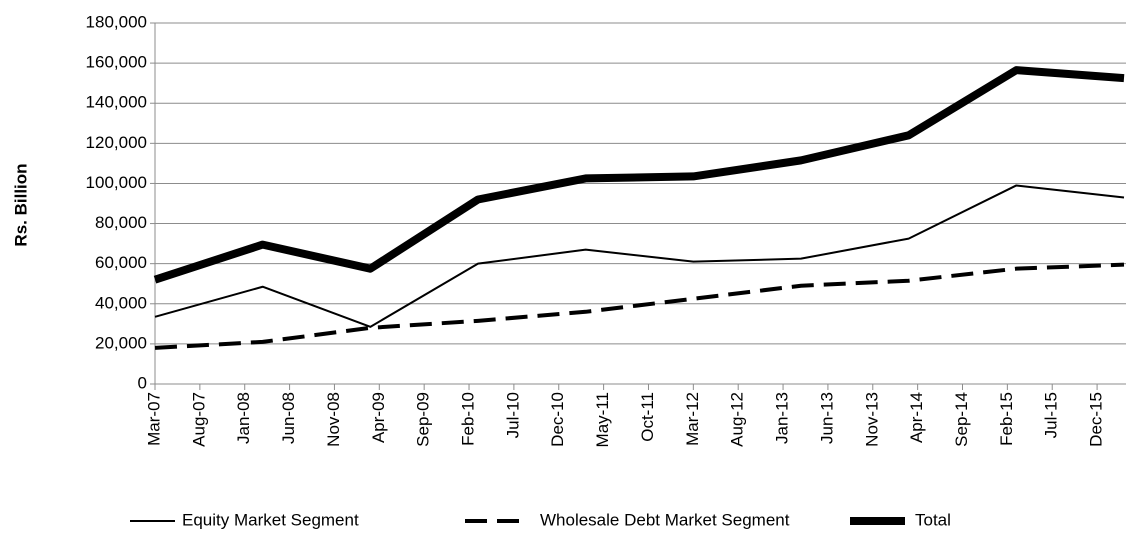 This screenshot has width=1126, height=536. What do you see at coordinates (378, 417) in the screenshot?
I see `x-tick-label: Apr-09` at bounding box center [378, 417].